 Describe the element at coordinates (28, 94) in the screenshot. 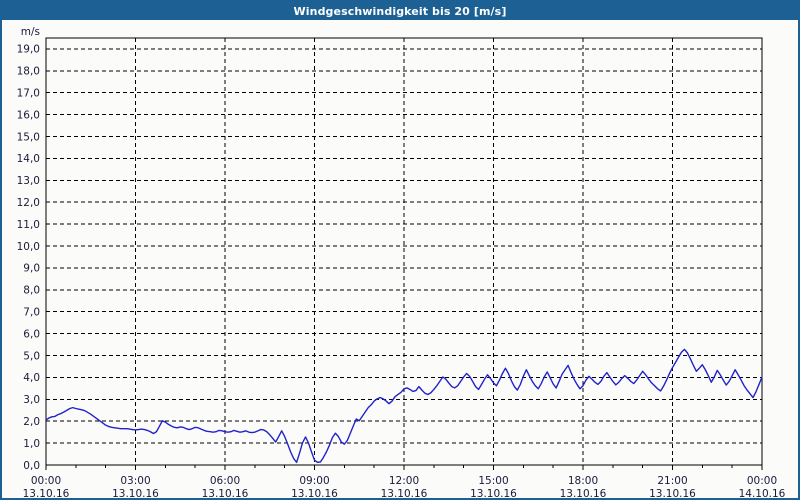

I see `y-tick-label: 17,0` at that location.